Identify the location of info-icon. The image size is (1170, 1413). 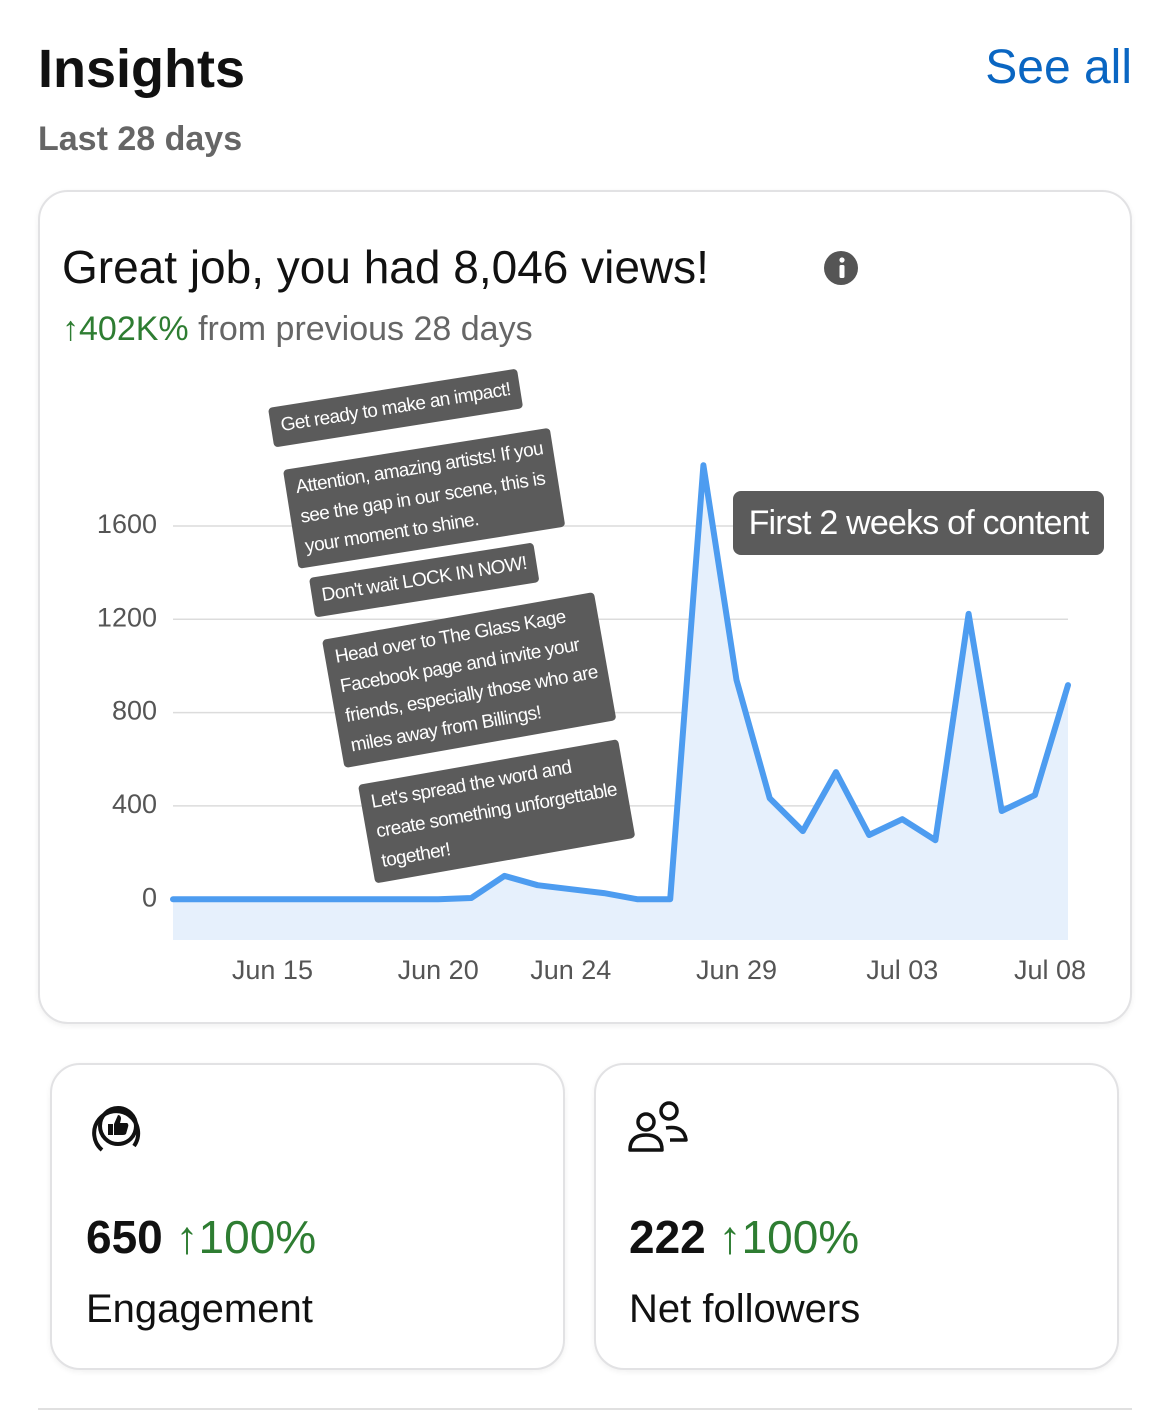
(841, 268).